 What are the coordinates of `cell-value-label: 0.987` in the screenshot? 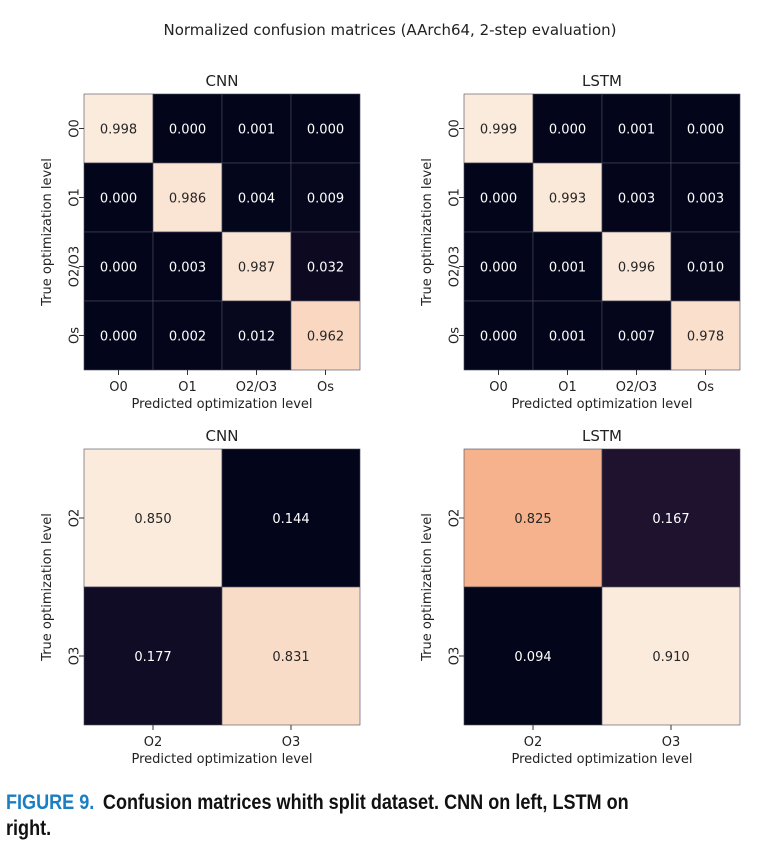 It's located at (256, 268).